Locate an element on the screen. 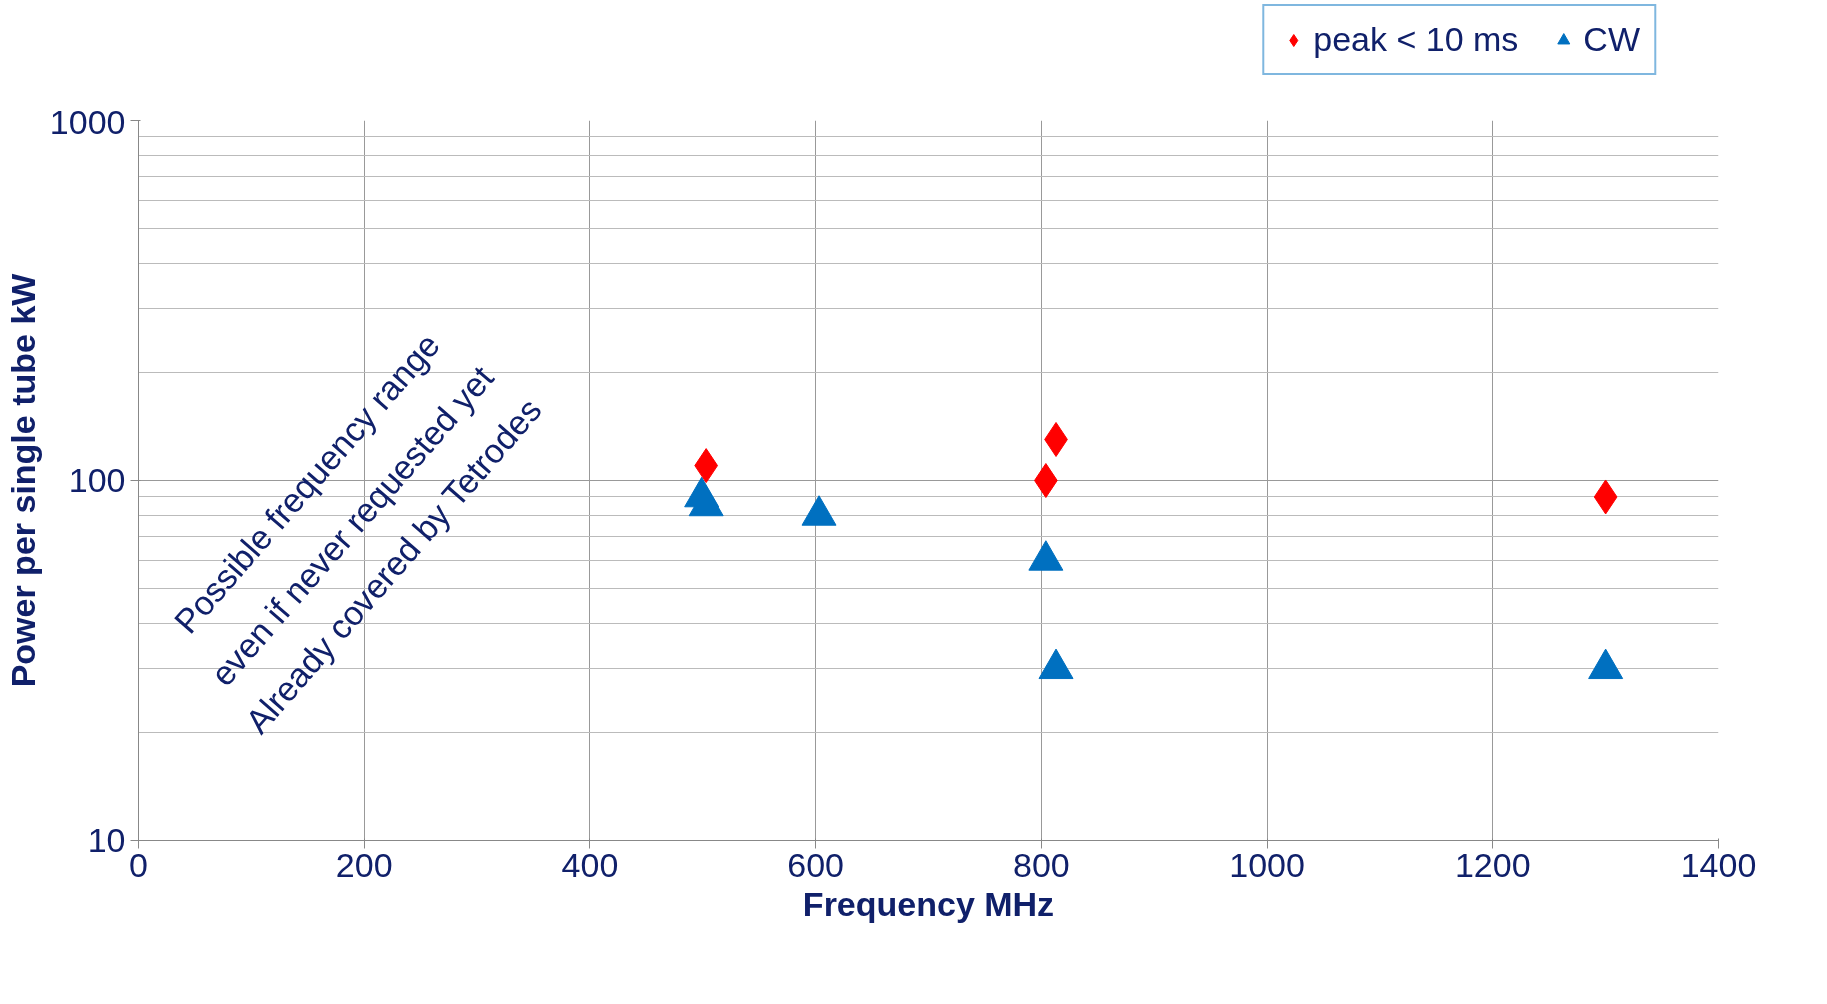 This screenshot has height=1004, width=1827. legend-label: peak < 10 ms is located at coordinates (1416, 39).